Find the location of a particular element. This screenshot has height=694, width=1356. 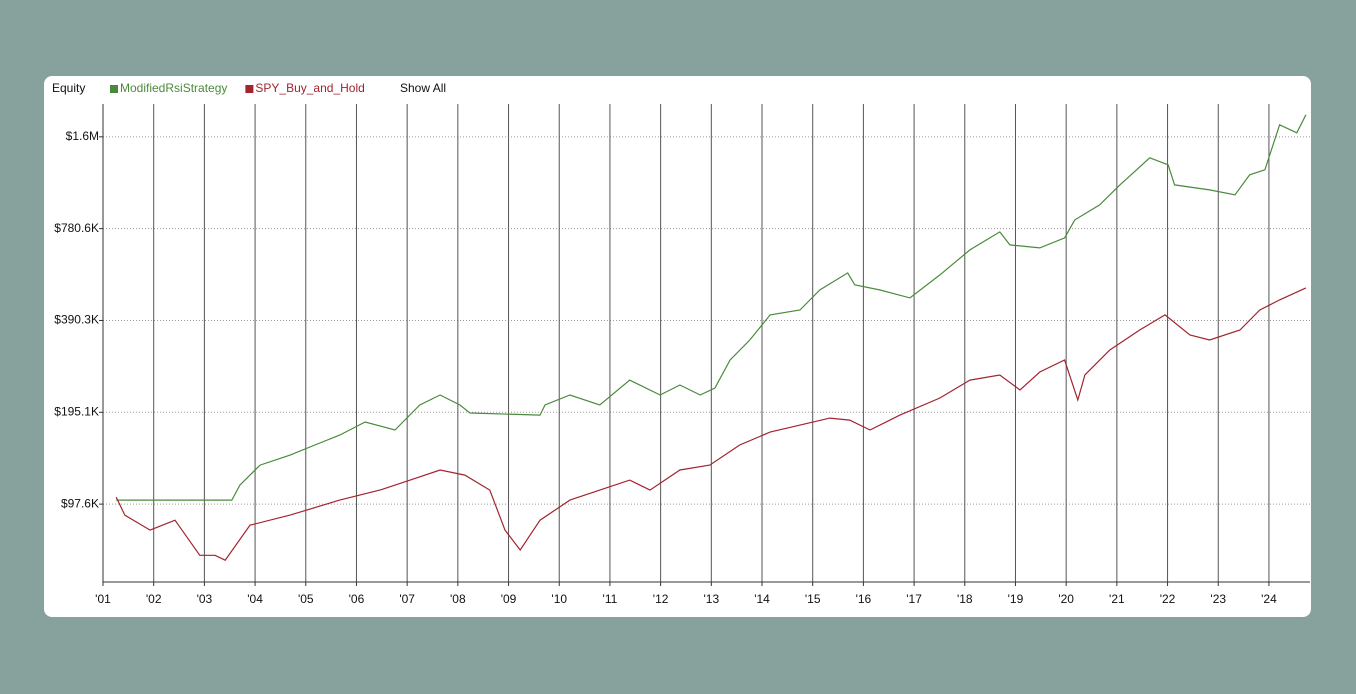

x-tick-label: '12 is located at coordinates (661, 599).